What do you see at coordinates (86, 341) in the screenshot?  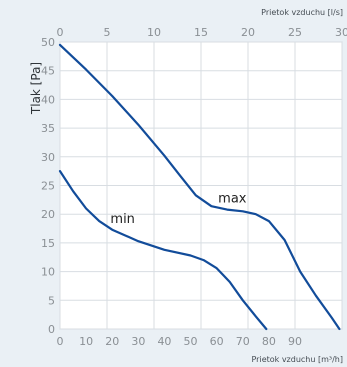 I see `x-tick-label: 10` at bounding box center [86, 341].